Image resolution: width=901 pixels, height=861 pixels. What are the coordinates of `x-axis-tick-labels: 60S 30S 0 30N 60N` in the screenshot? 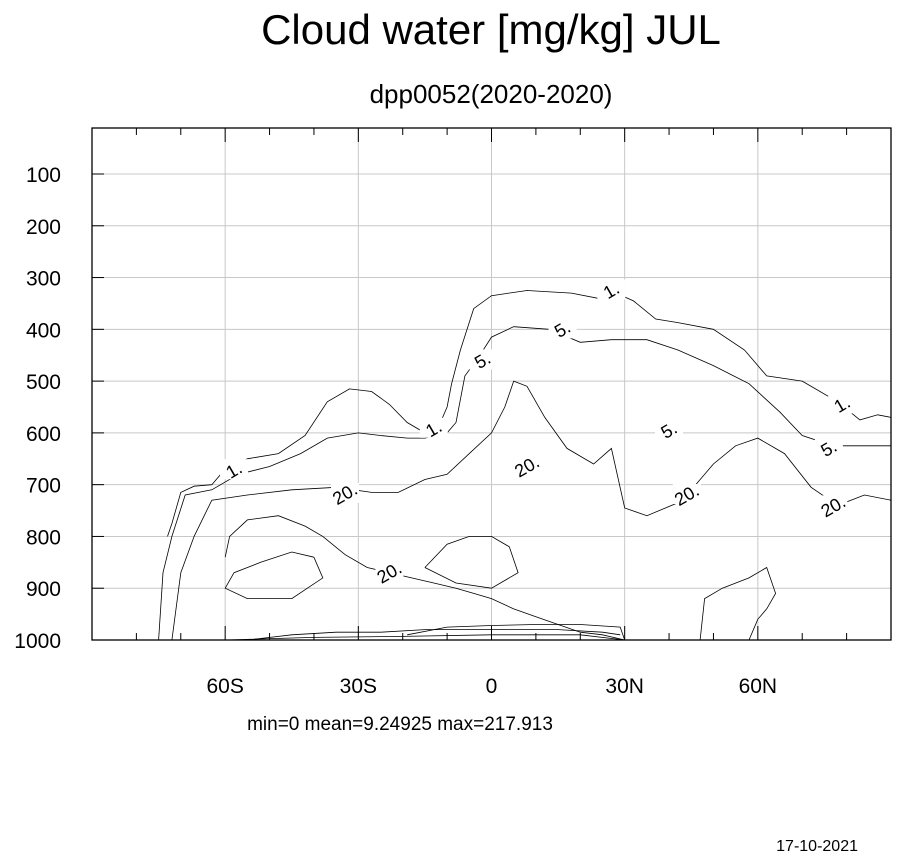 It's located at (491, 686).